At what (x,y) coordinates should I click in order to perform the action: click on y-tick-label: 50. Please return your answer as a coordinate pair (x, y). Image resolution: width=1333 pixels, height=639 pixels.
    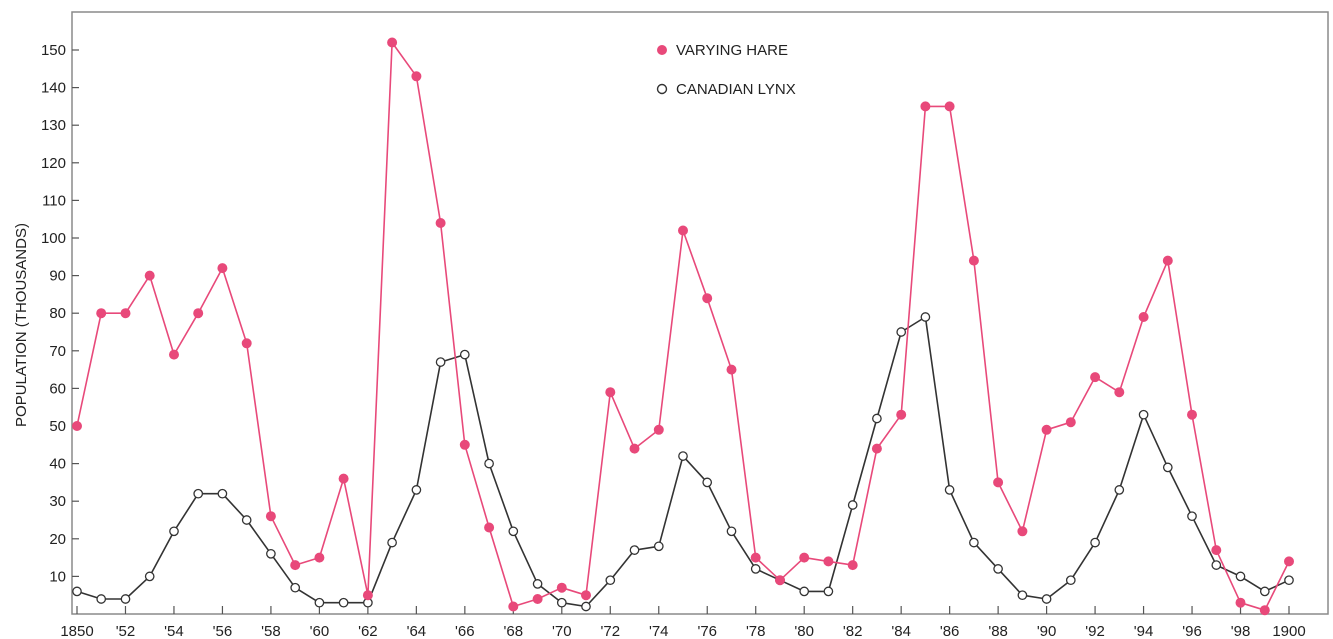
    Looking at the image, I should click on (57, 426).